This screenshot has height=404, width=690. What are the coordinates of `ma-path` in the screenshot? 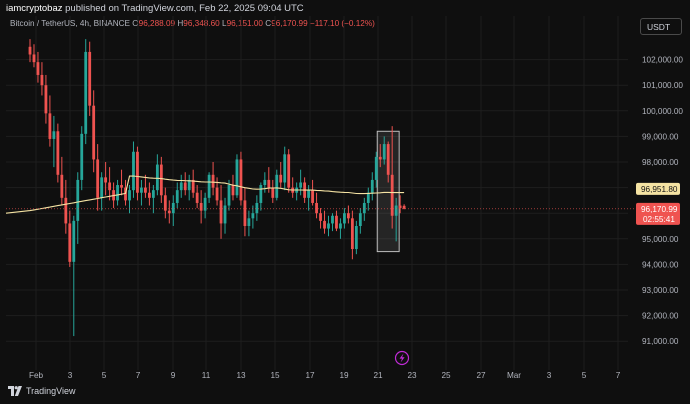 It's located at (205, 194).